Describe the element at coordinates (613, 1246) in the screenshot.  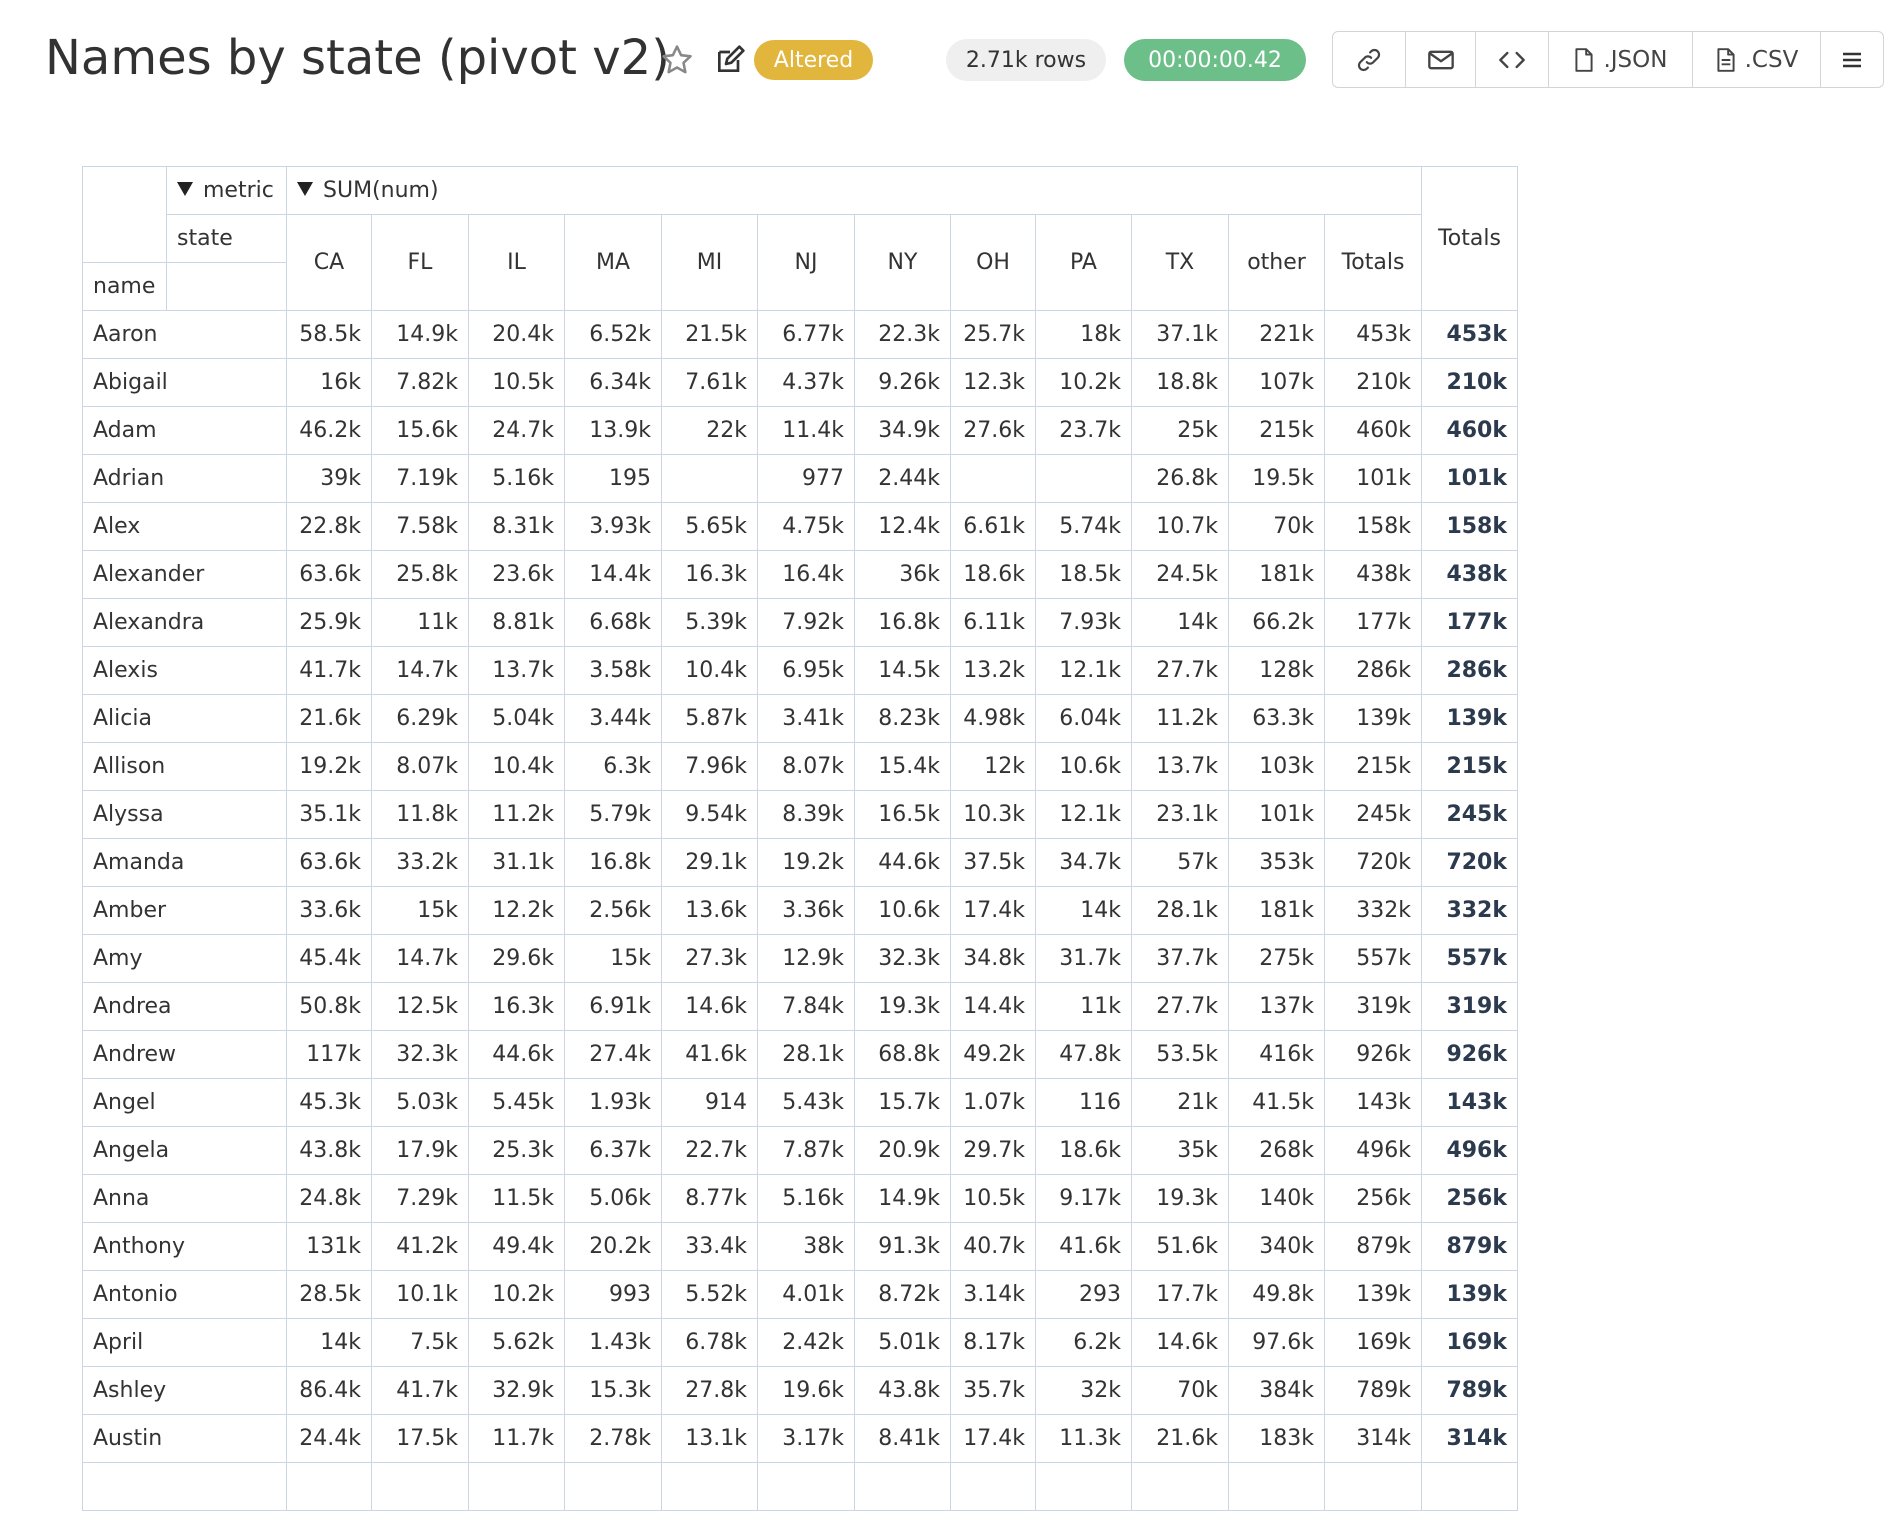
I see `cell: 20.2k` at that location.